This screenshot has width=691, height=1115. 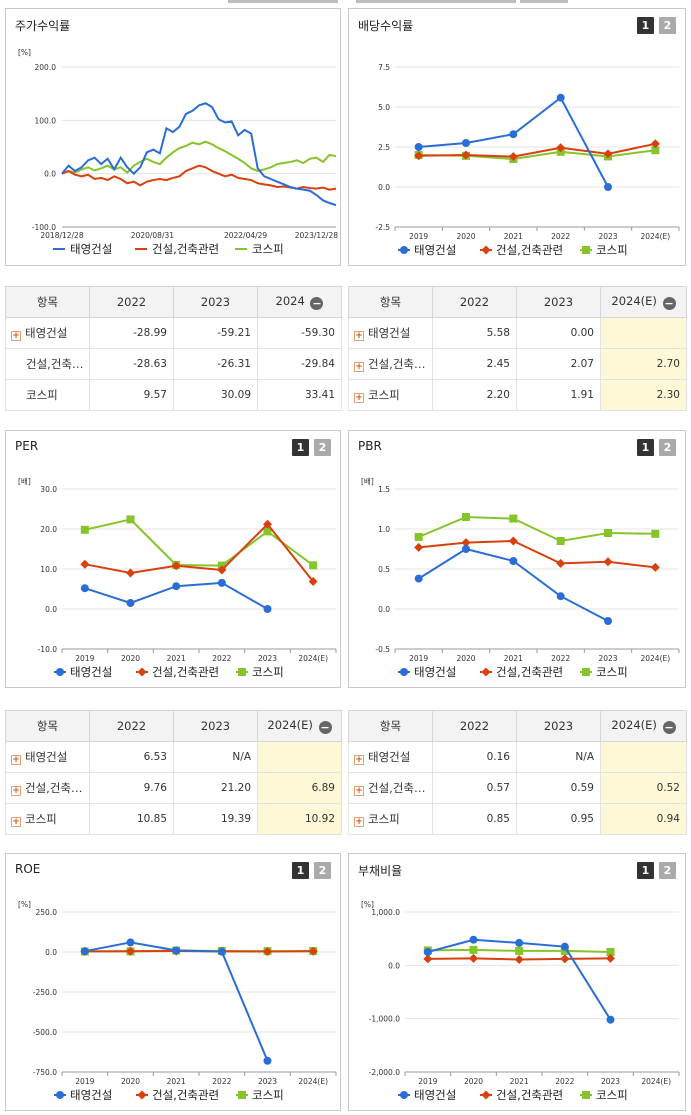 What do you see at coordinates (50, 174) in the screenshot?
I see `y-tick-label: 0.0` at bounding box center [50, 174].